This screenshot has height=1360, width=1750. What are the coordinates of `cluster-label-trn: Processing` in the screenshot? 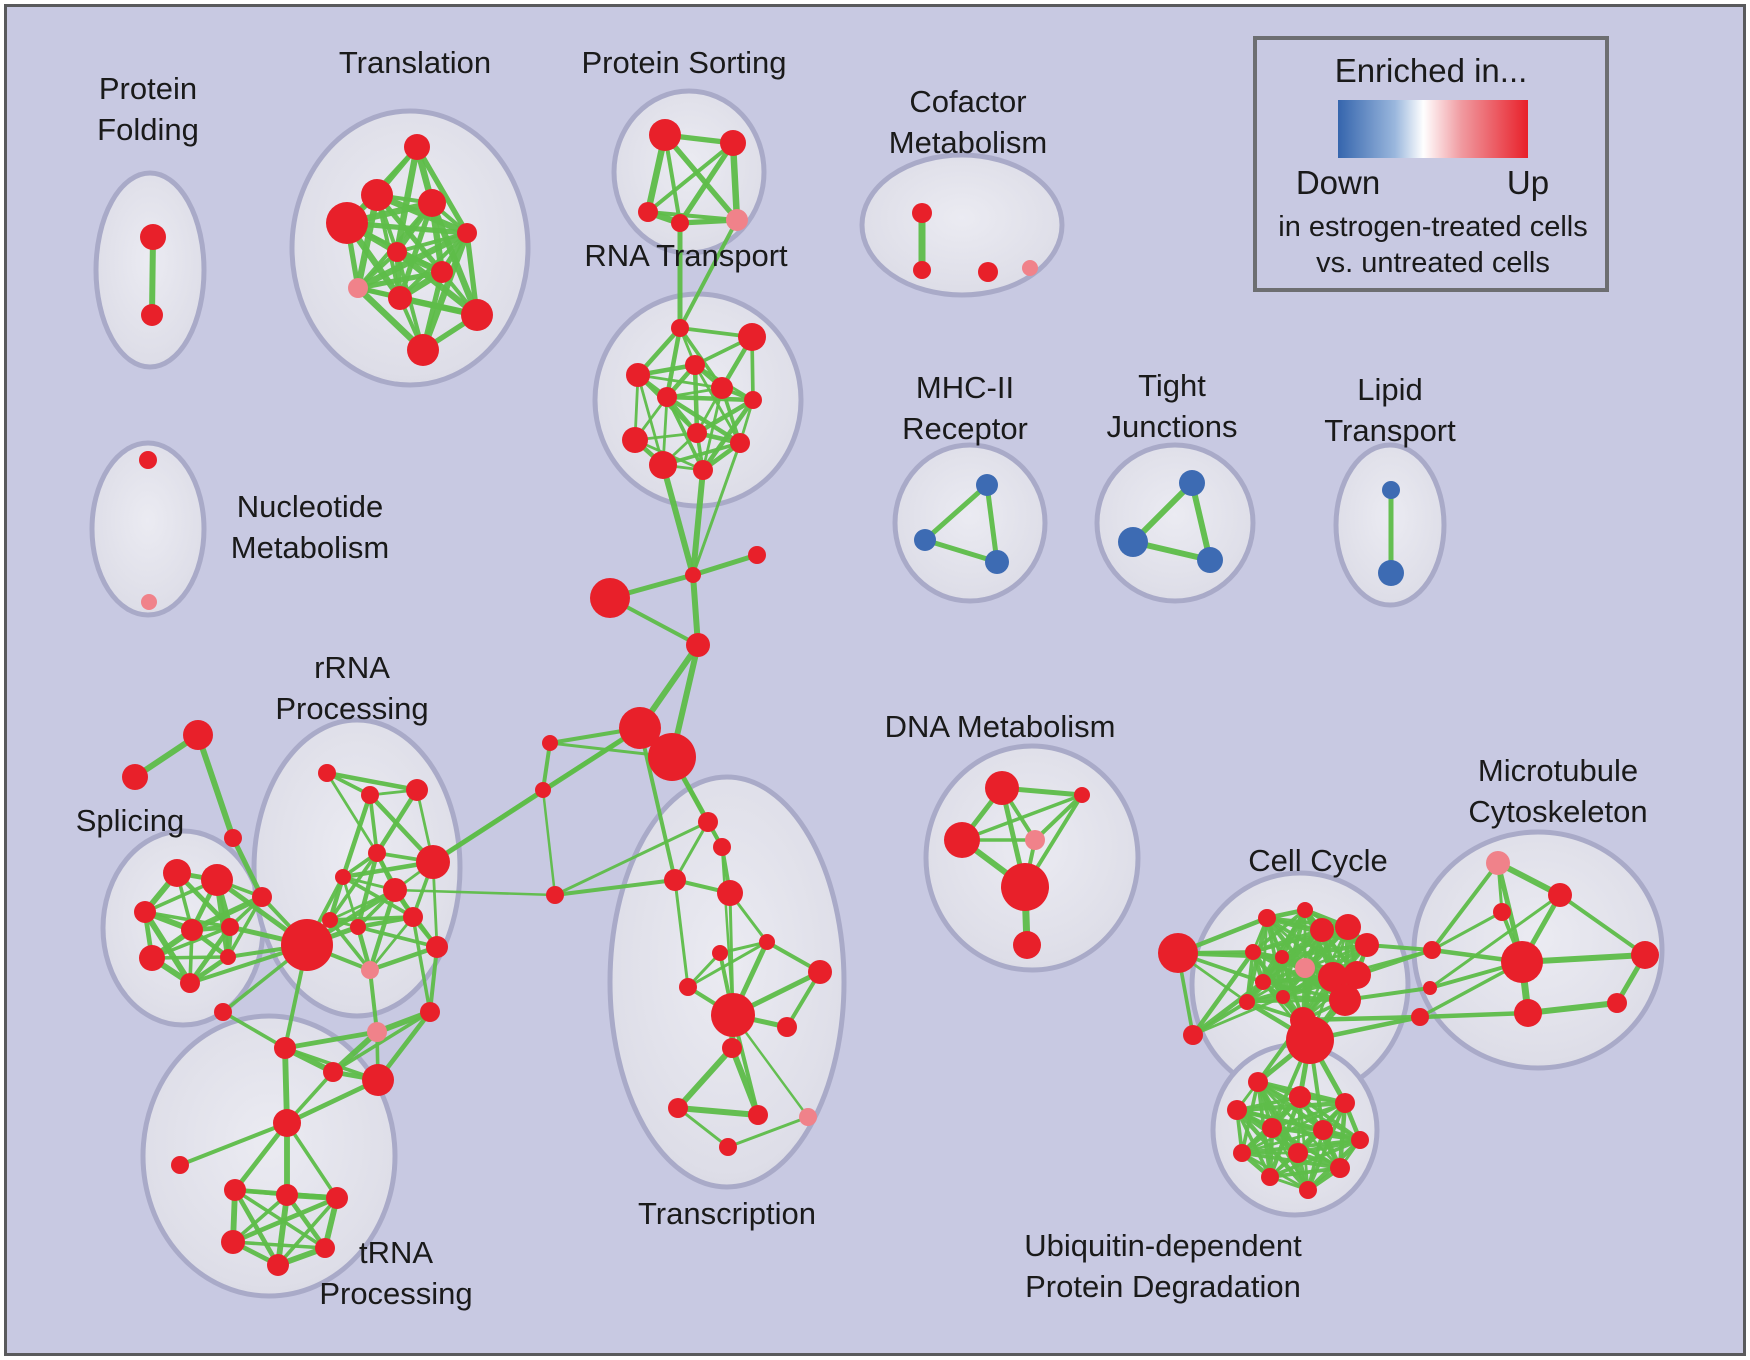 It's located at (395, 1293).